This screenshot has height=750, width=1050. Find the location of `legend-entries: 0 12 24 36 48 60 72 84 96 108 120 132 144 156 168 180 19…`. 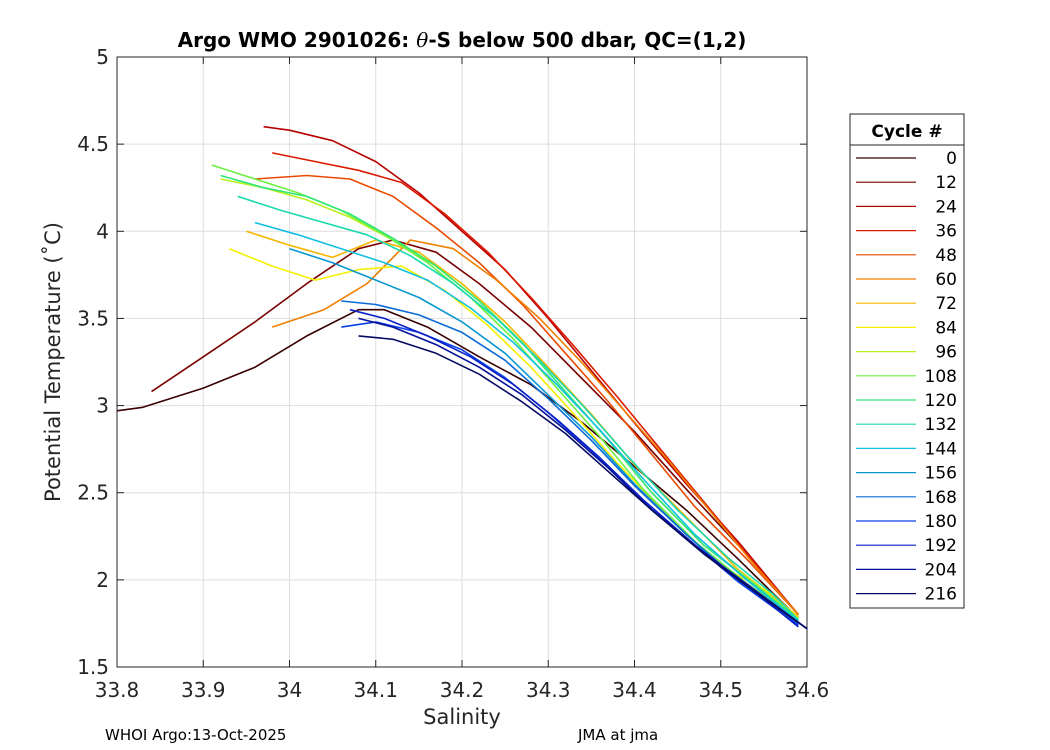

legend-entries: 0 12 24 36 48 60 72 84 96 108 120 132 144 156 168 180 19… is located at coordinates (906, 377).